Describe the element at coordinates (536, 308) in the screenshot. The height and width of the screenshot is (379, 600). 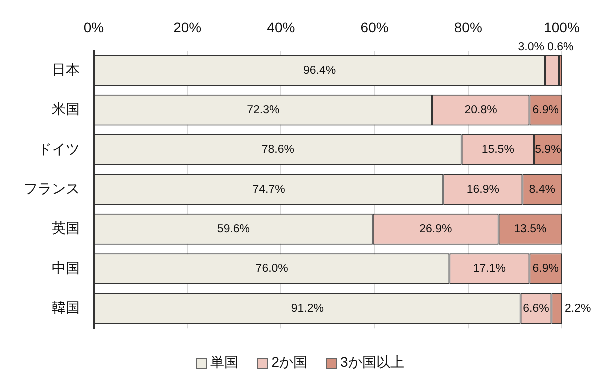
I see `data-label: 6.6%` at that location.